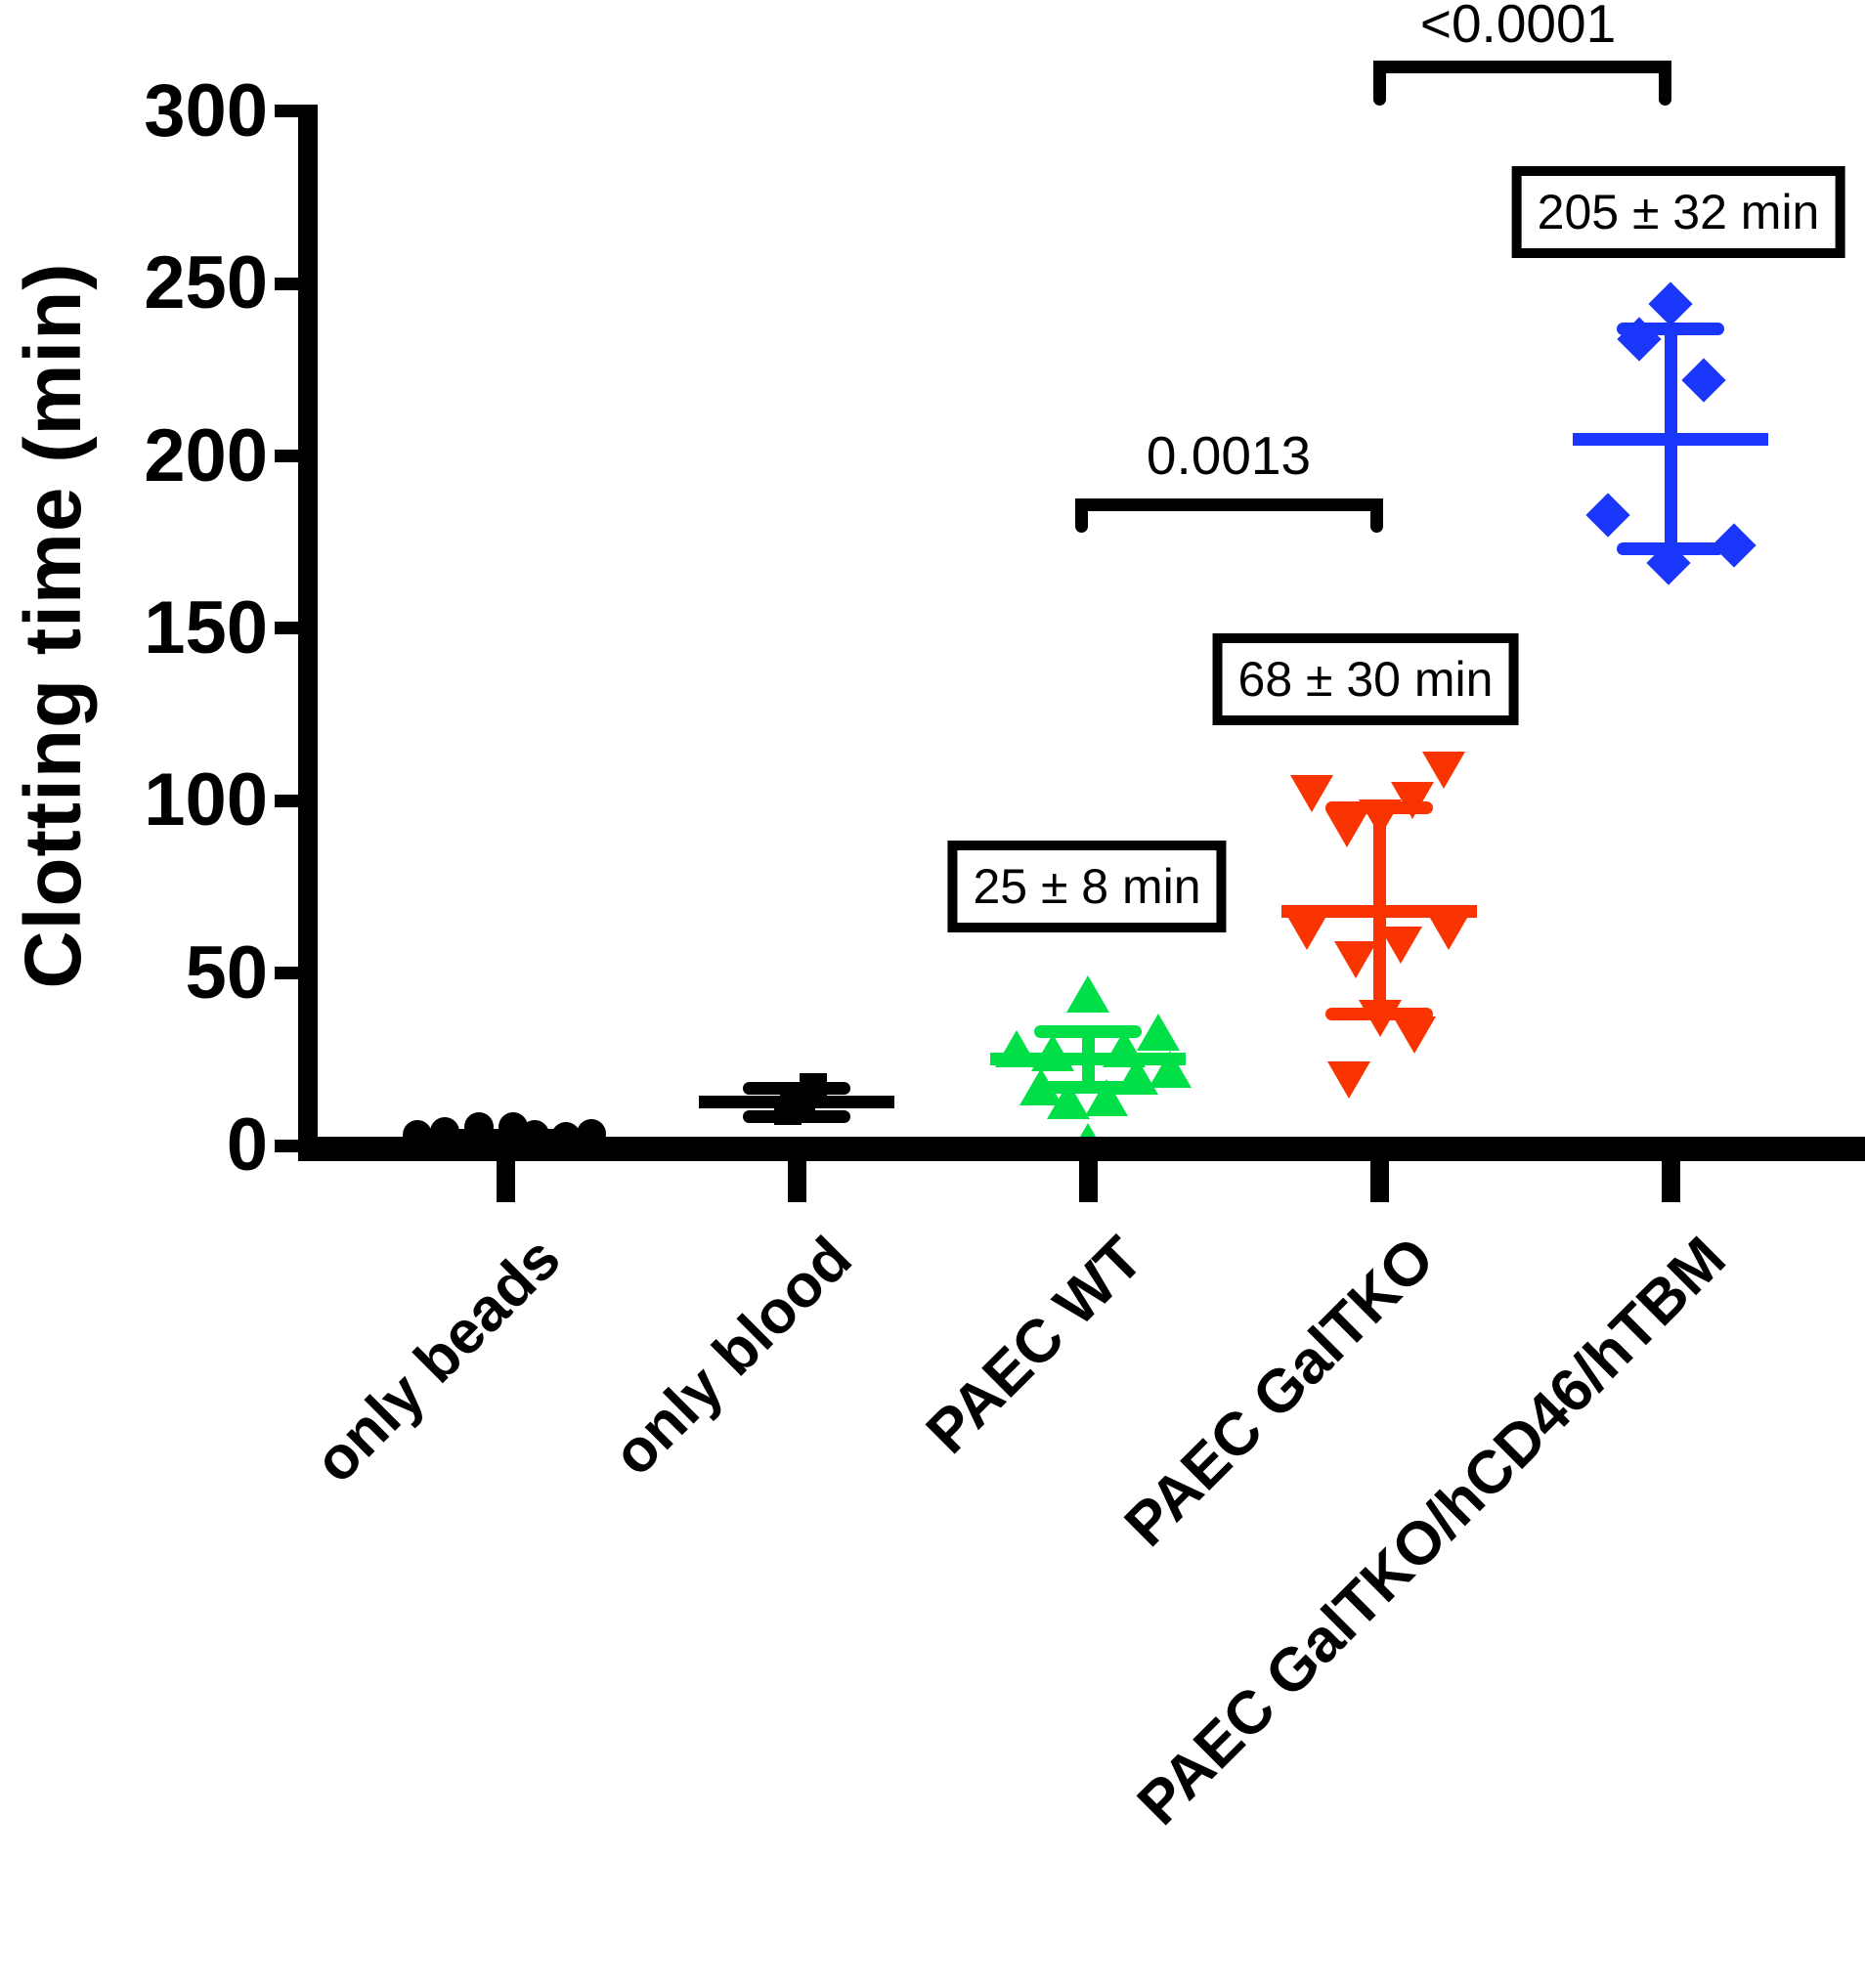 The width and height of the screenshot is (1865, 1988). Describe the element at coordinates (1229, 456) in the screenshot. I see `p-value-label: 0.0013` at that location.